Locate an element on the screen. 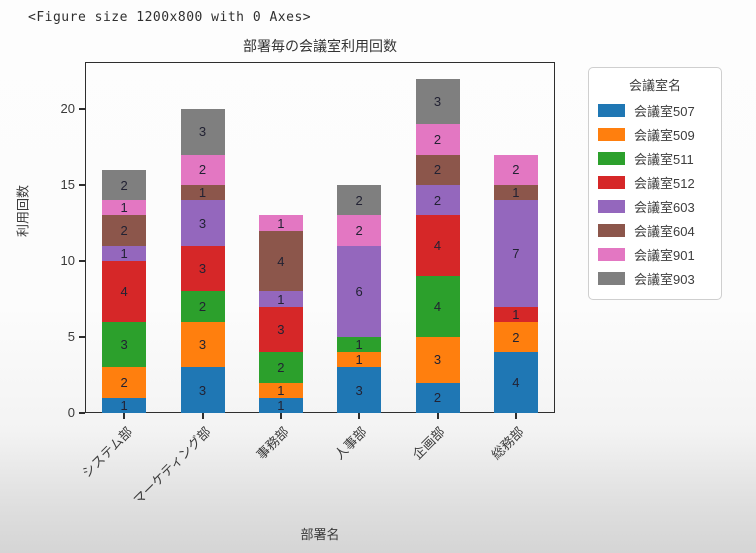 The height and width of the screenshot is (553, 756). bar-segment-会議室511: 1 is located at coordinates (359, 345).